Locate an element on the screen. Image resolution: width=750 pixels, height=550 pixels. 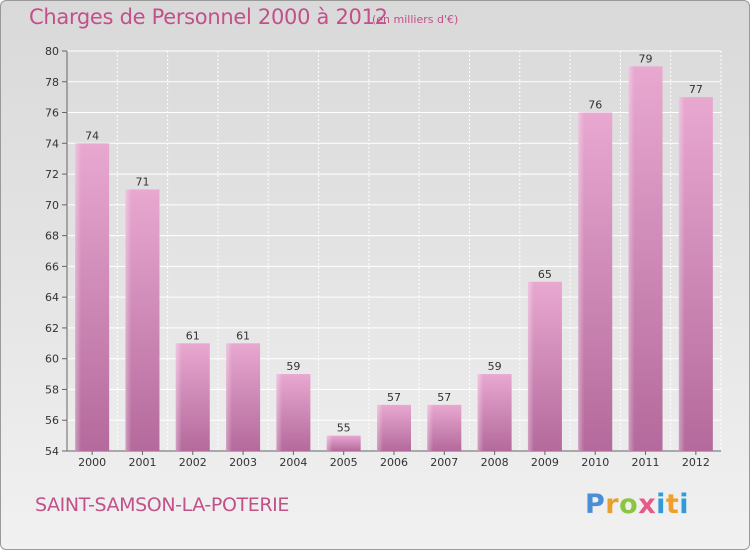
y-tick-label: 62 is located at coordinates (52, 328).